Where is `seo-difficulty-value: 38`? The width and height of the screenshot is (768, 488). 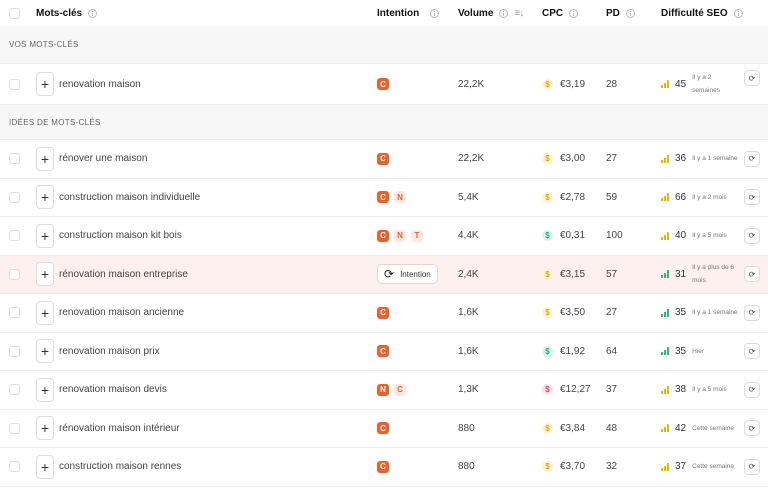 seo-difficulty-value: 38 is located at coordinates (681, 390).